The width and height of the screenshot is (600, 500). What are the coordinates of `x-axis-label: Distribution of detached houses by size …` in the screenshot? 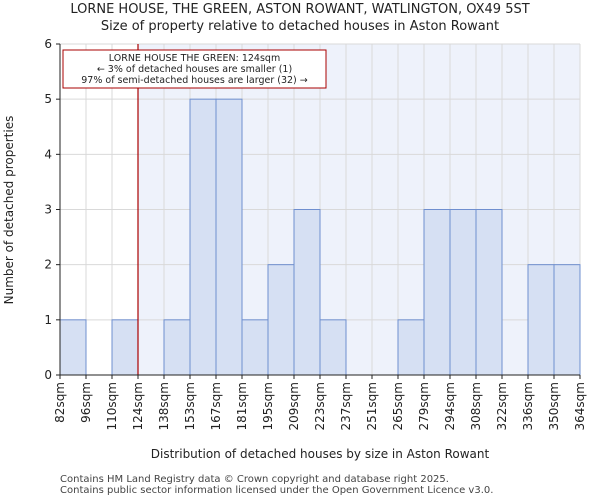 It's located at (320, 454).